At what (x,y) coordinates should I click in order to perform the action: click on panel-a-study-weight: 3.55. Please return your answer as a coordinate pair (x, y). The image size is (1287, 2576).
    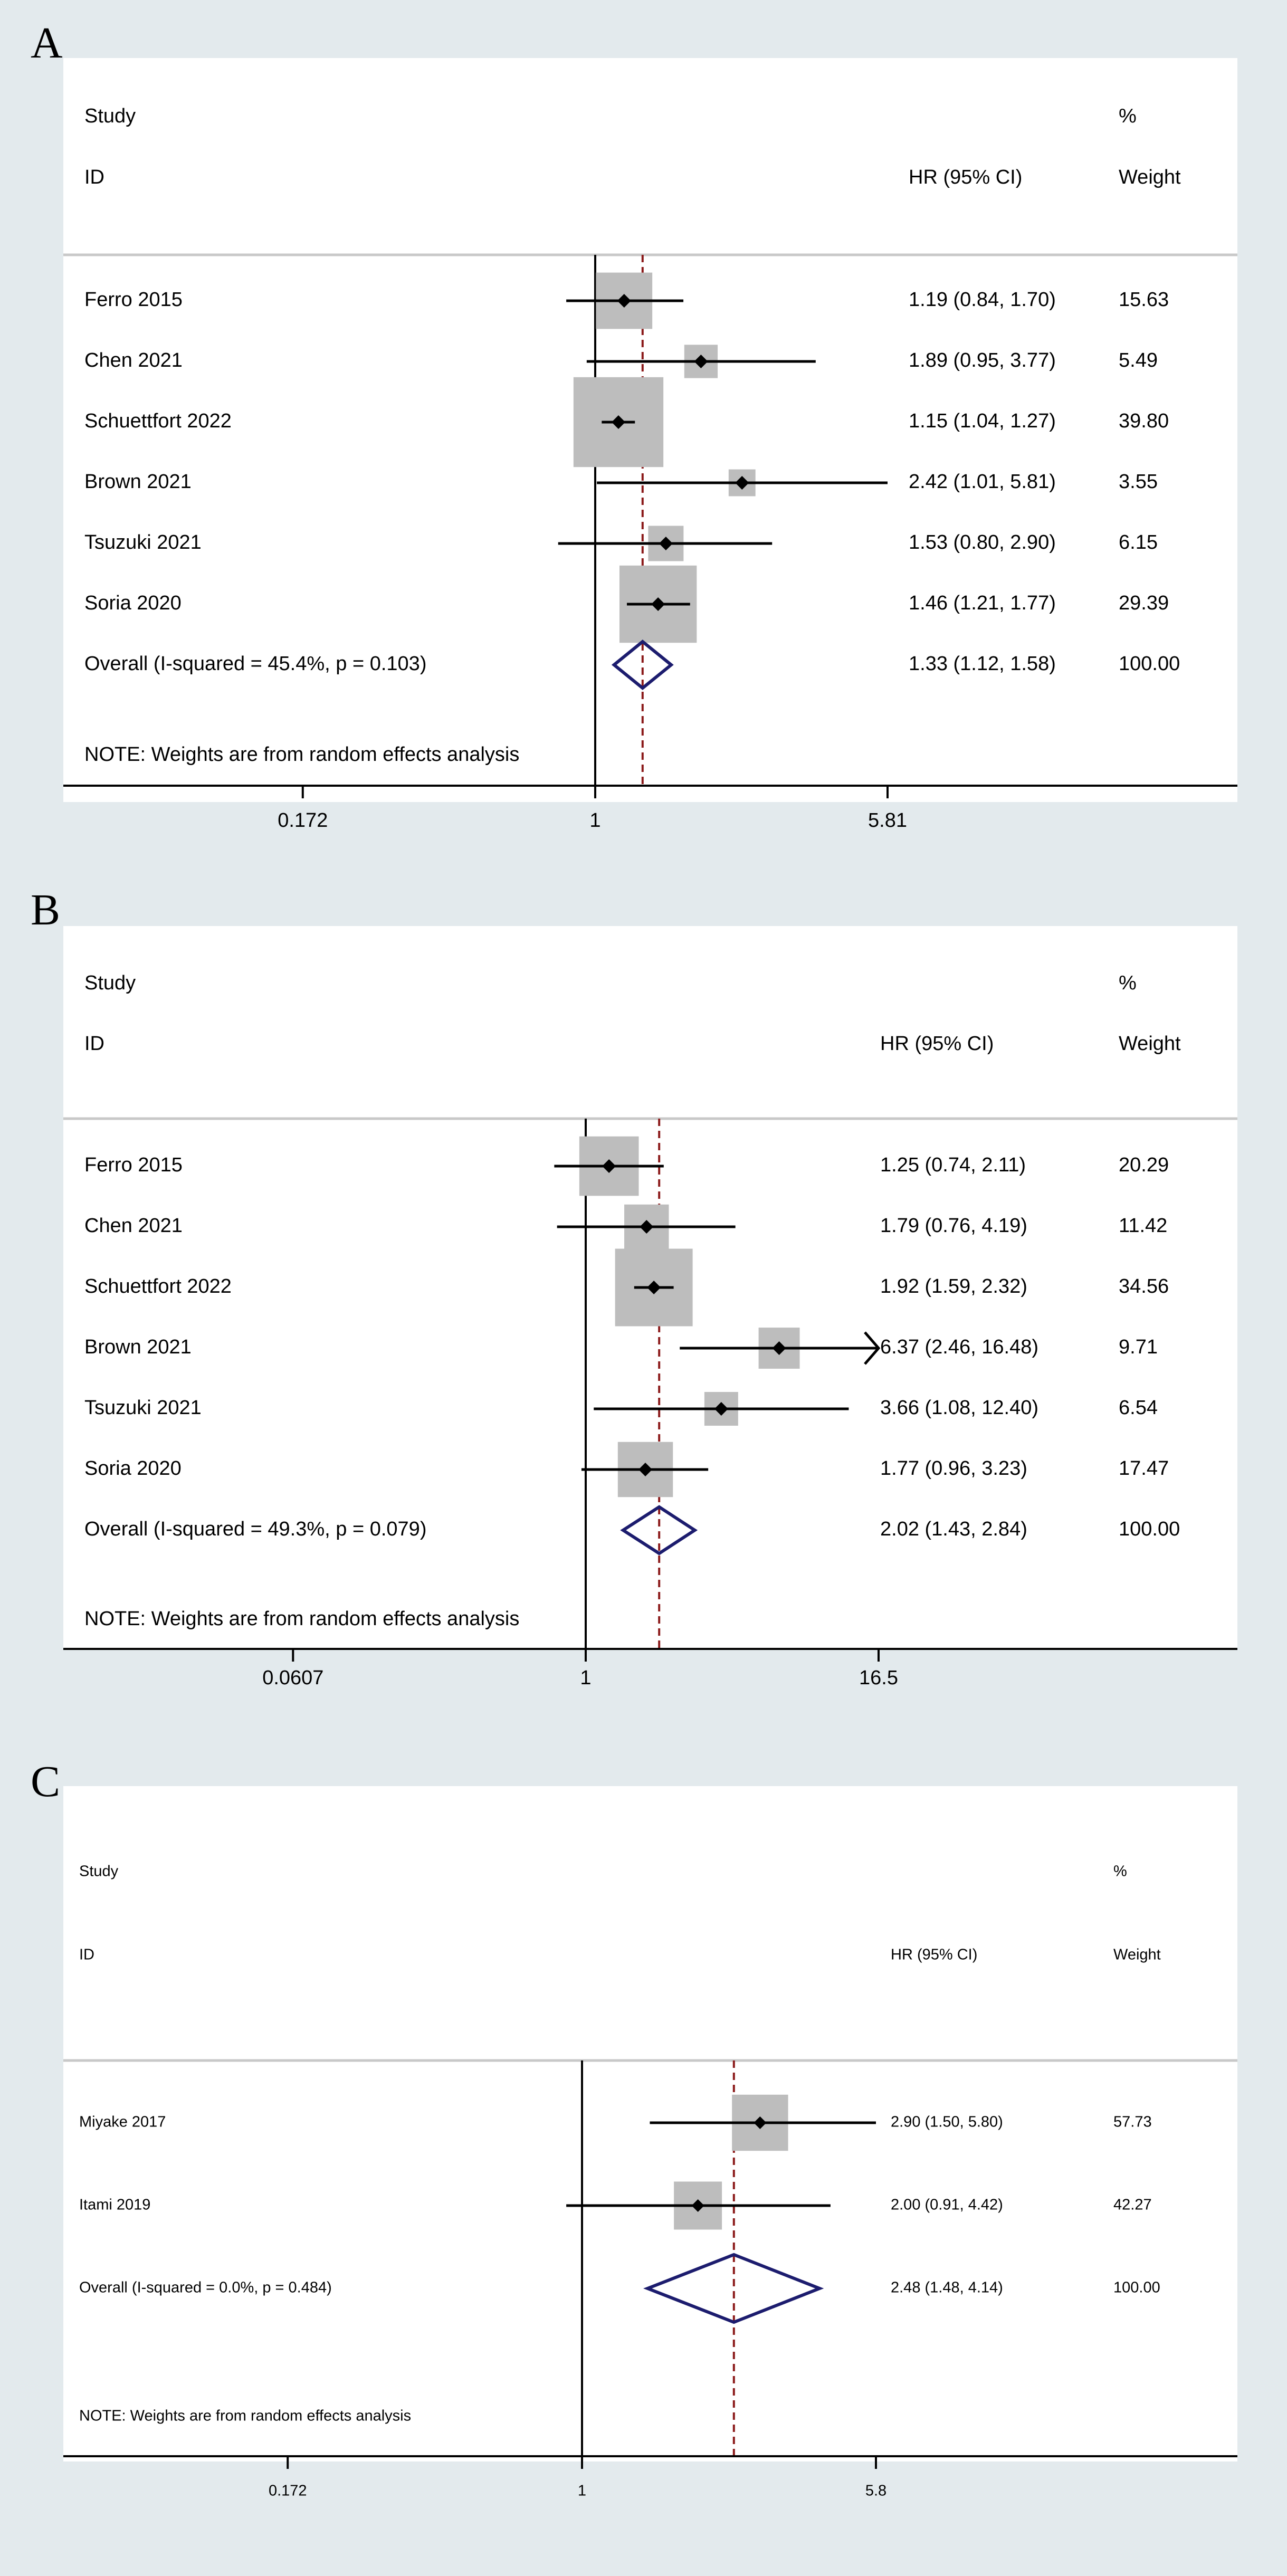
    Looking at the image, I should click on (1138, 482).